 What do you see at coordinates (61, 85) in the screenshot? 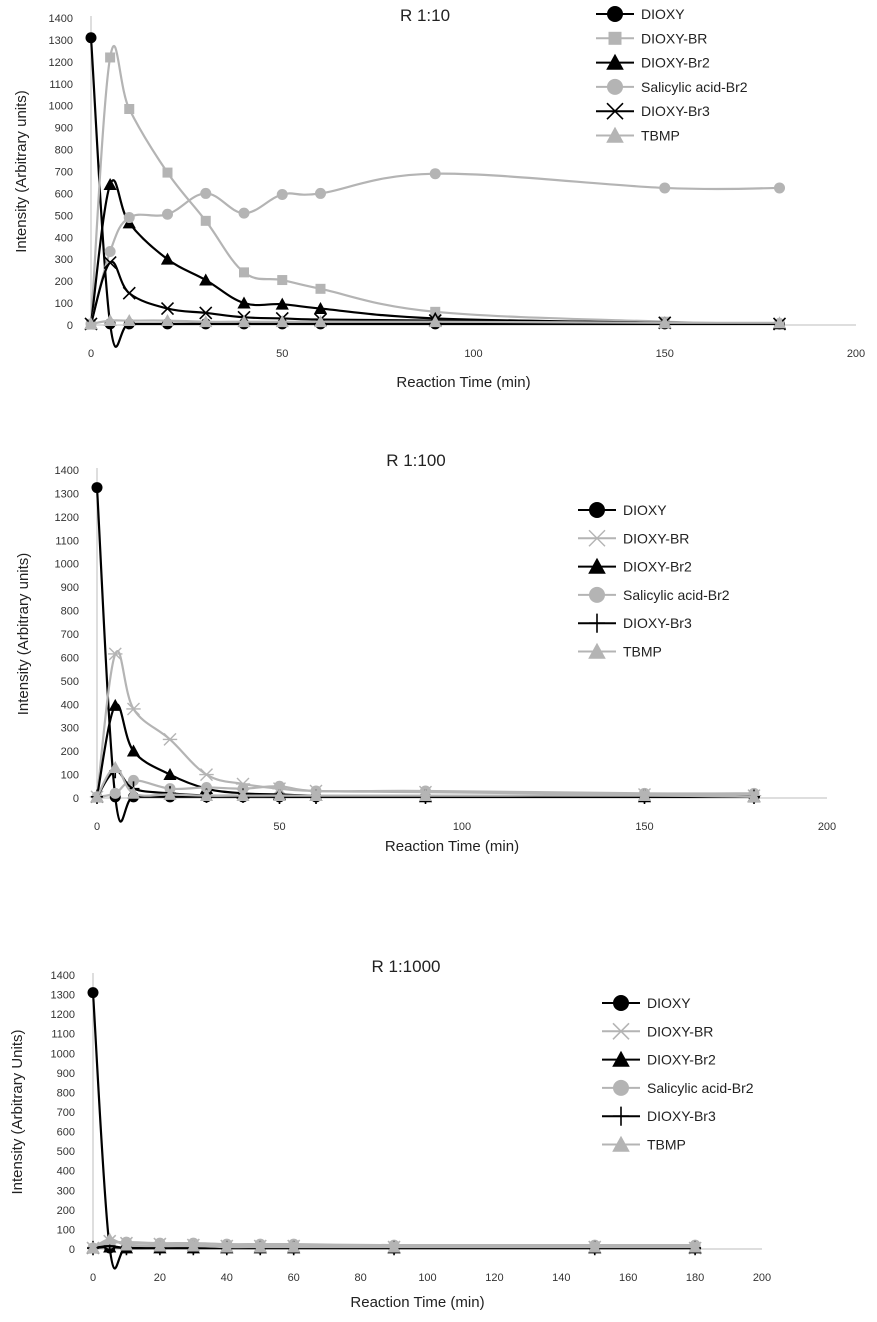
I see `y-tick-label: 1100` at bounding box center [61, 85].